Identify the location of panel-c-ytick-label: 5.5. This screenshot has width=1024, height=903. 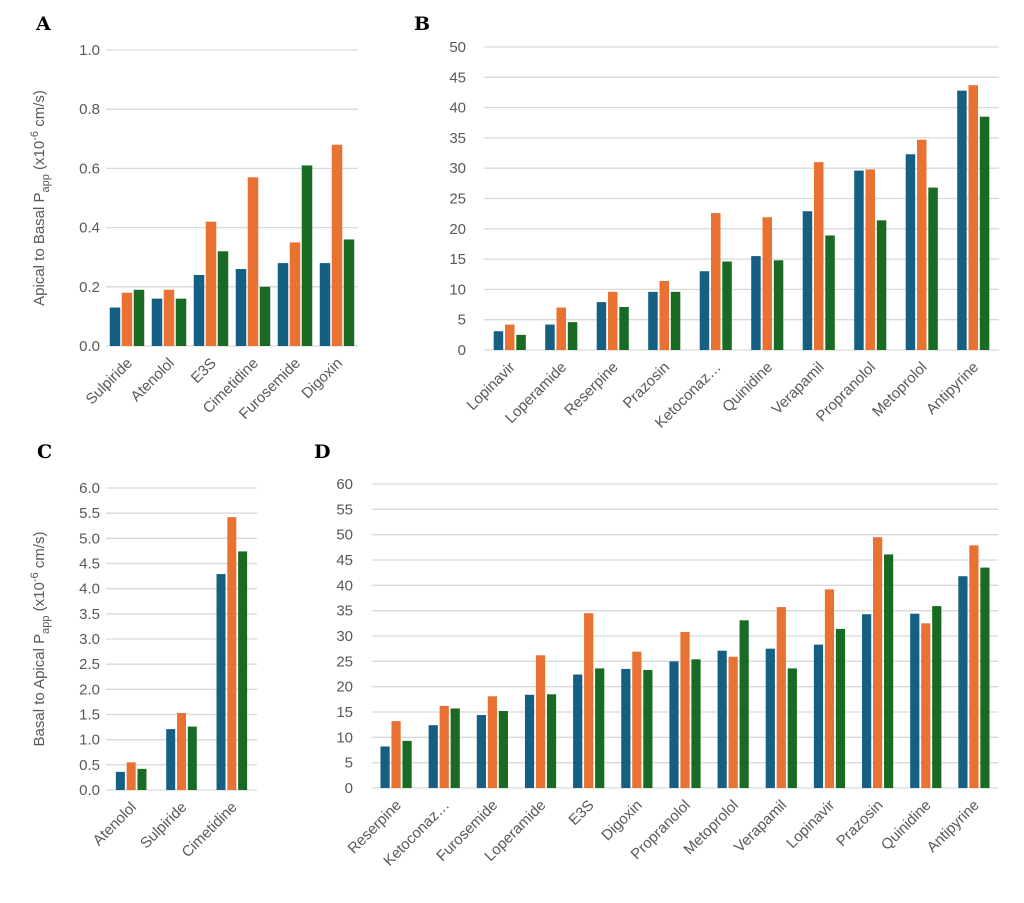
(89, 513).